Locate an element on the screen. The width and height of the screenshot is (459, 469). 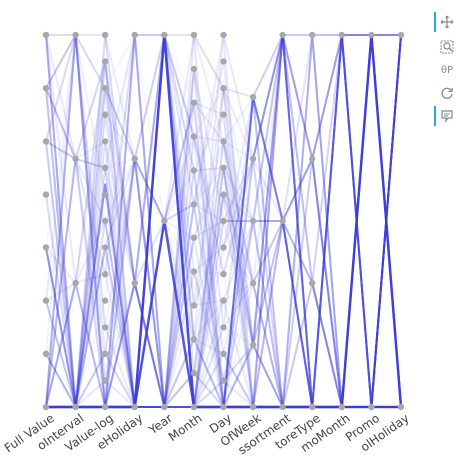
wheel-zoom-tool-button: θP is located at coordinates (447, 70).